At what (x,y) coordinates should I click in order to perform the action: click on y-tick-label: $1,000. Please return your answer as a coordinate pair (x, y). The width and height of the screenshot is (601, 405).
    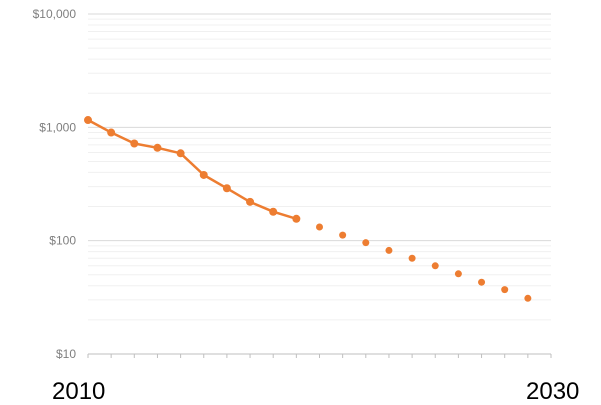
    Looking at the image, I should click on (57, 127).